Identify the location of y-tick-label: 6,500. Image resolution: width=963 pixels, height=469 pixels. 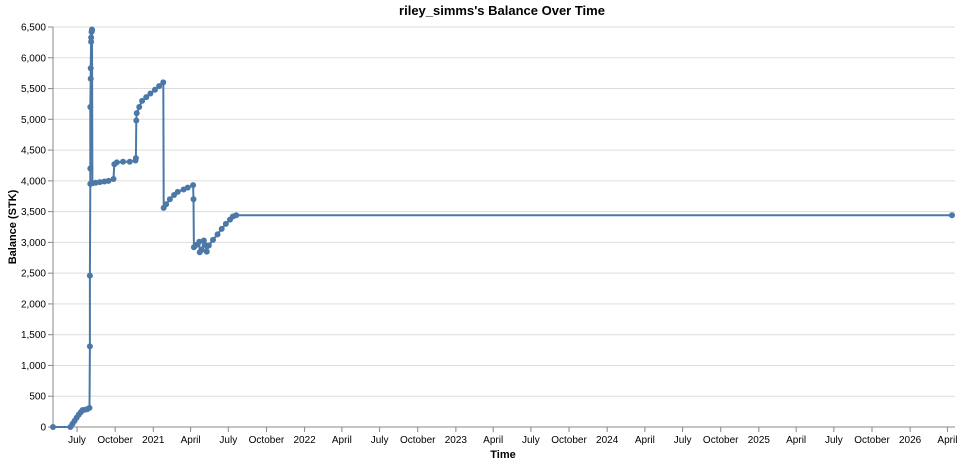
(33, 28).